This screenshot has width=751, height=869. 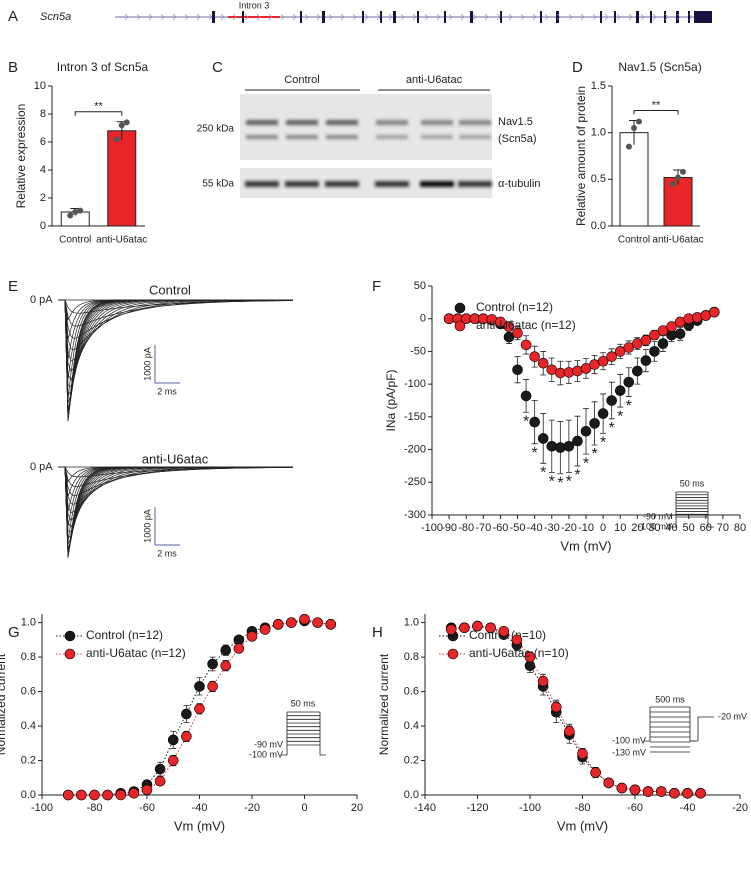 I want to click on x-tick-label: 80, so click(x=740, y=528).